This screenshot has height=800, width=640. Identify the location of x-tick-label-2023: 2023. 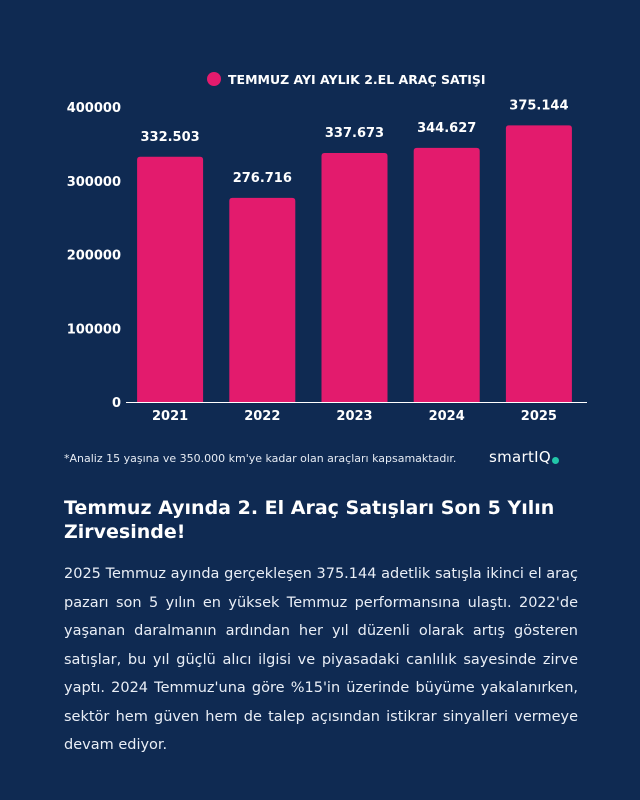
(354, 416).